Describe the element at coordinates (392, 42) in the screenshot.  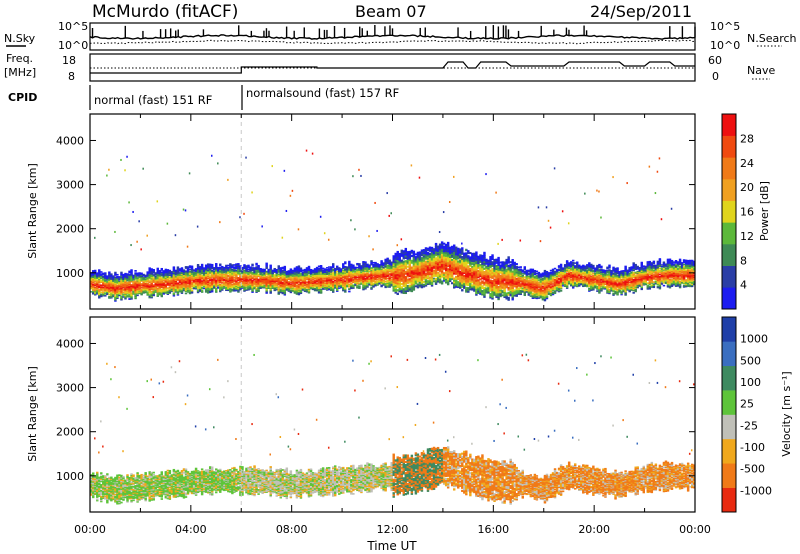
I see `noise-search-series` at that location.